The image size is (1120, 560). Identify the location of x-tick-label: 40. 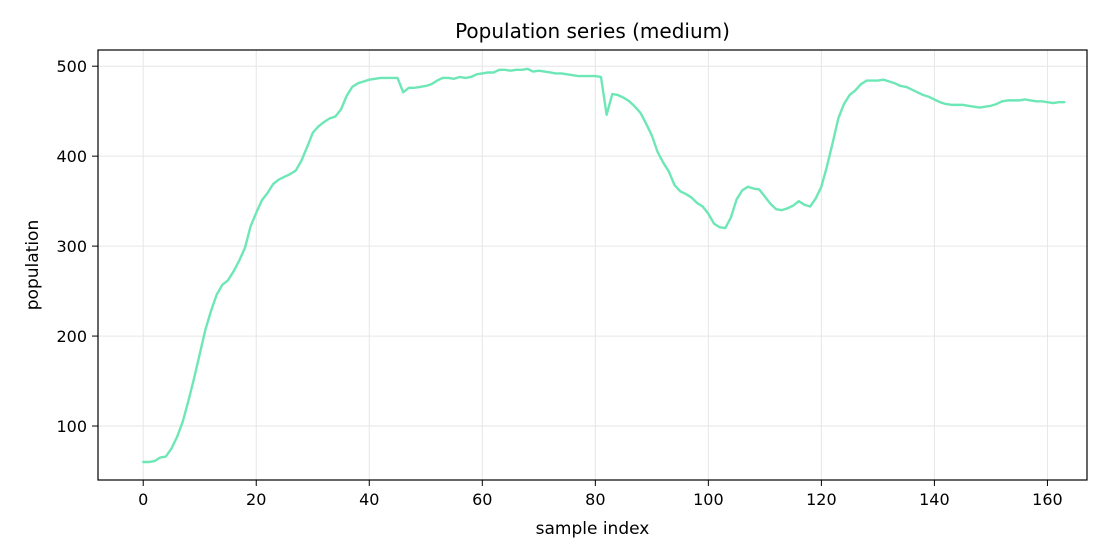
(369, 499).